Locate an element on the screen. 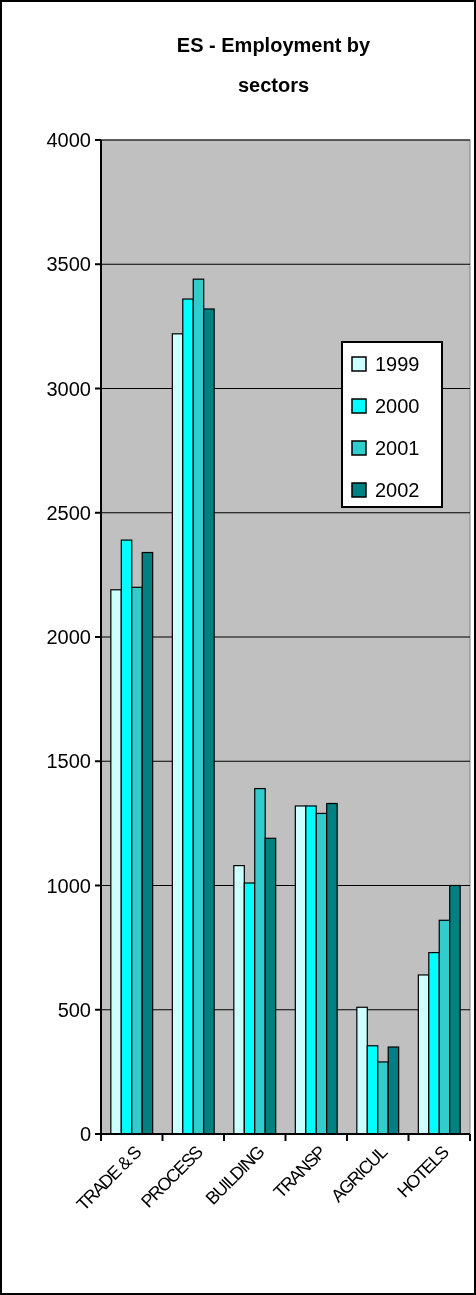 This screenshot has height=1295, width=476. y-tick-label: 500 is located at coordinates (74, 1009).